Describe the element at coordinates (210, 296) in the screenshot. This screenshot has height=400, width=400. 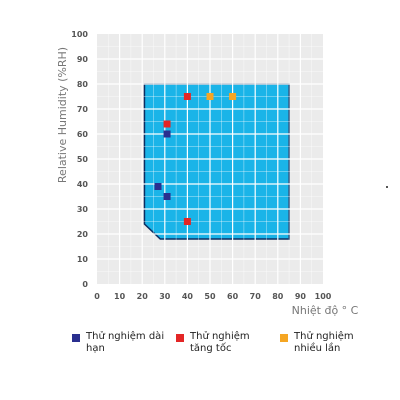
I see `x-tick-label: 50` at that location.